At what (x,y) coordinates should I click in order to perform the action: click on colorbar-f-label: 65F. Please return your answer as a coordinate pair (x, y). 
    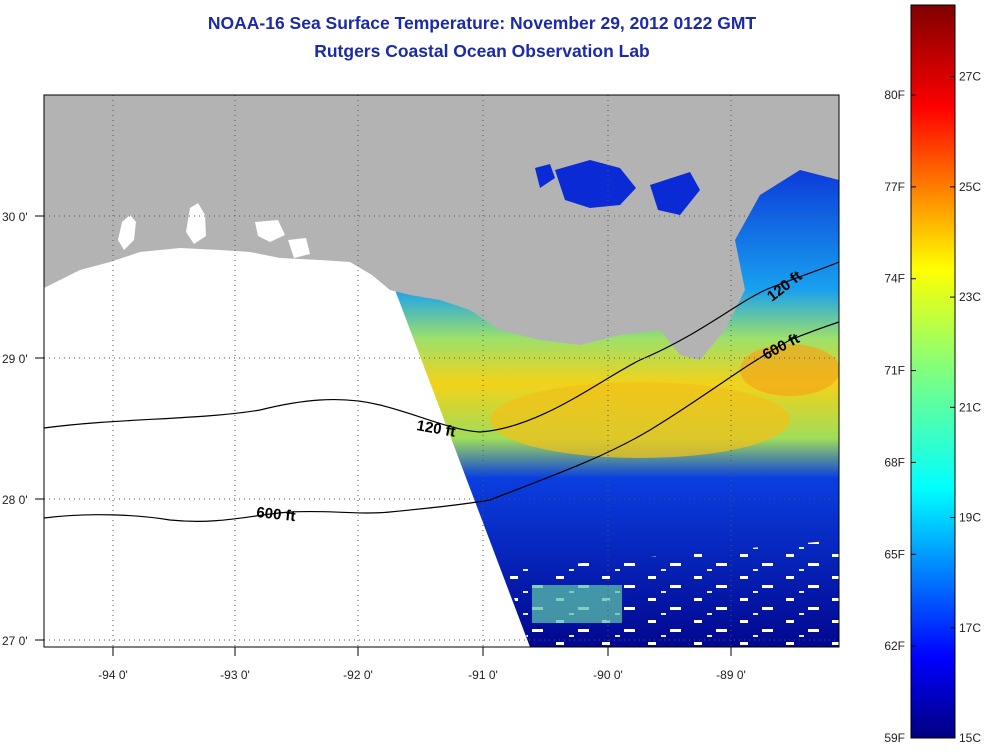
    Looking at the image, I should click on (894, 554).